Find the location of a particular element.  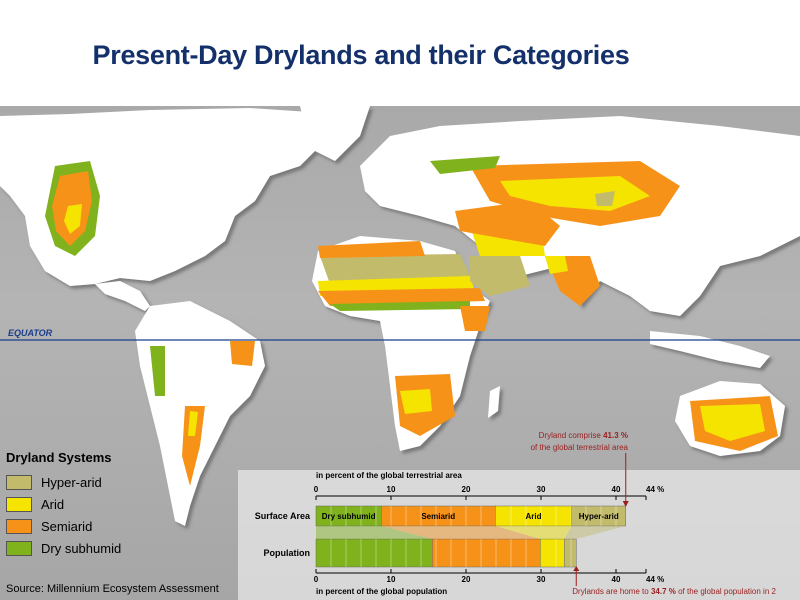

legend-title: Dryland Systems is located at coordinates (59, 457).